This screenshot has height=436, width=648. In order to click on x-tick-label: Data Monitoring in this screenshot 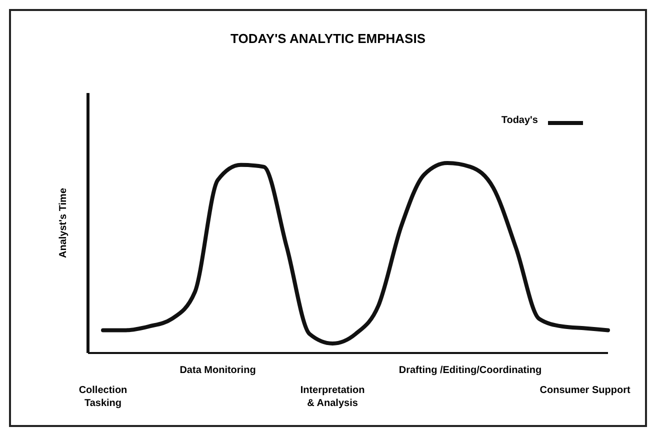, I will do `click(218, 370)`.